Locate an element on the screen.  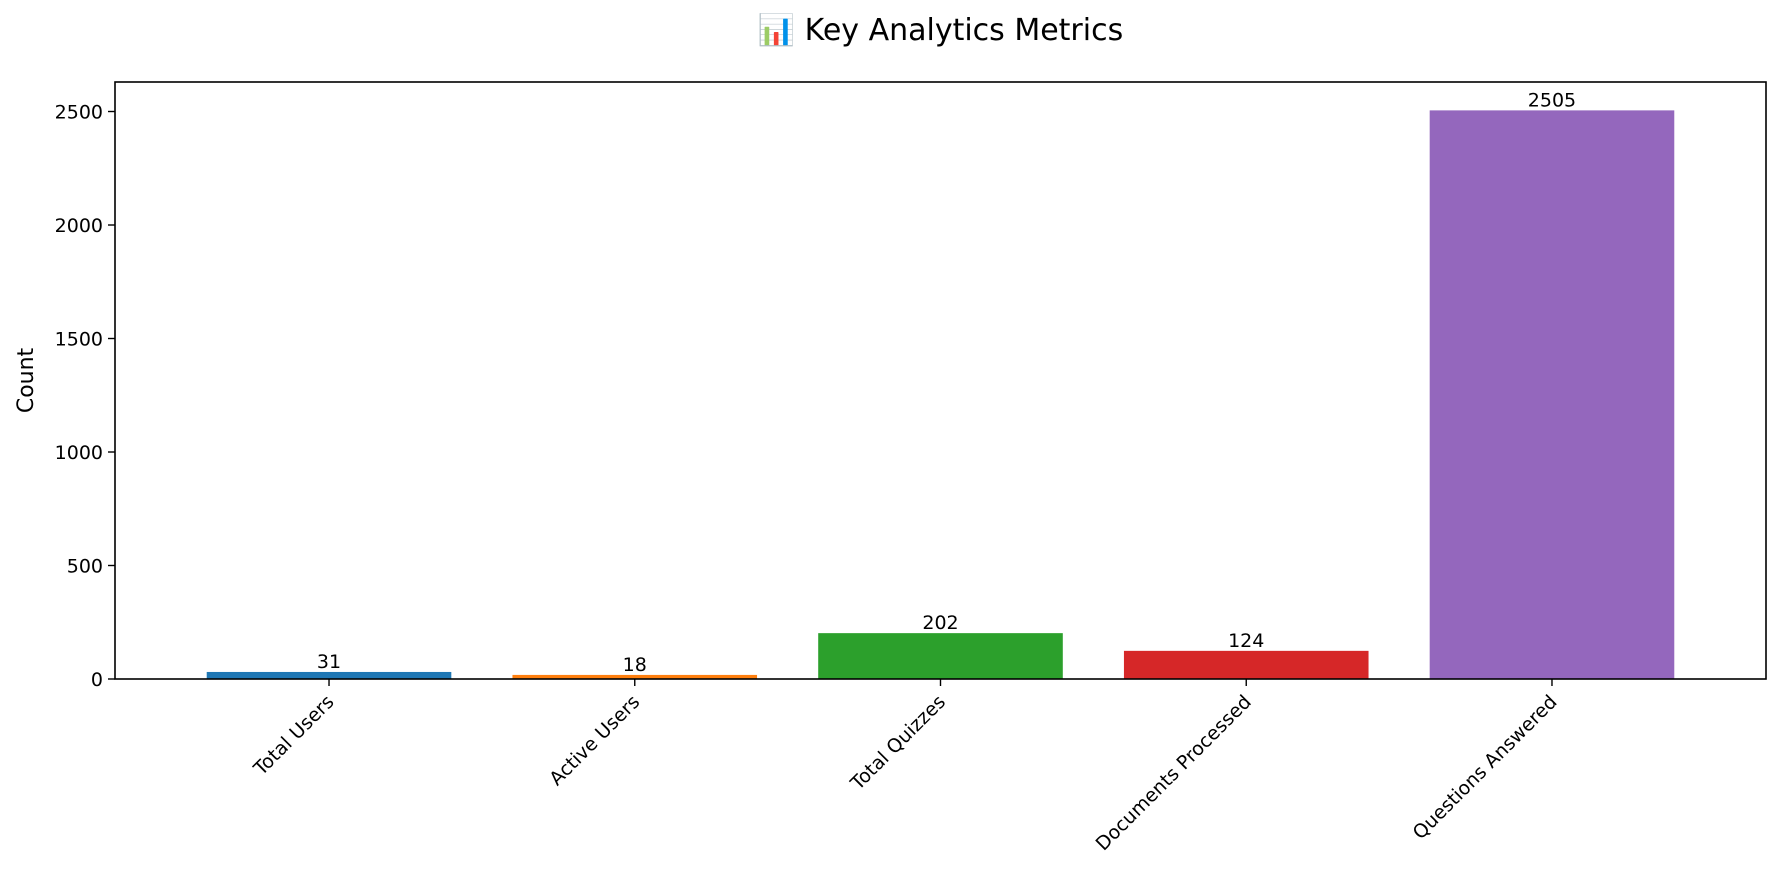
y-tick-label-0: 0 is located at coordinates (97, 680).